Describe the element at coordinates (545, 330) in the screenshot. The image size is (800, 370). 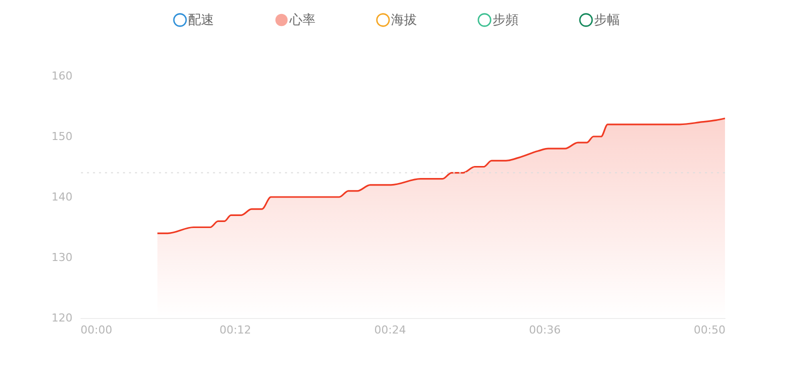
I see `x-tick-label: 00:36` at that location.